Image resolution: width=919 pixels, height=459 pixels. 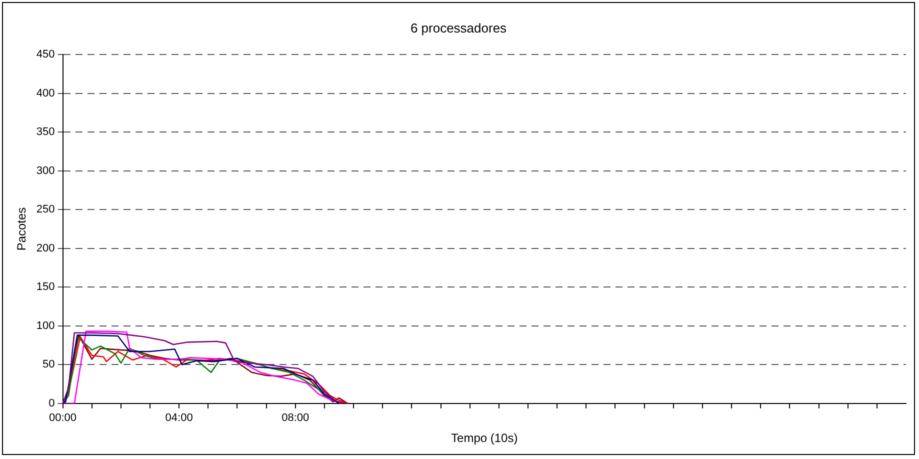 What do you see at coordinates (45, 326) in the screenshot?
I see `y-tick-label: 100` at bounding box center [45, 326].